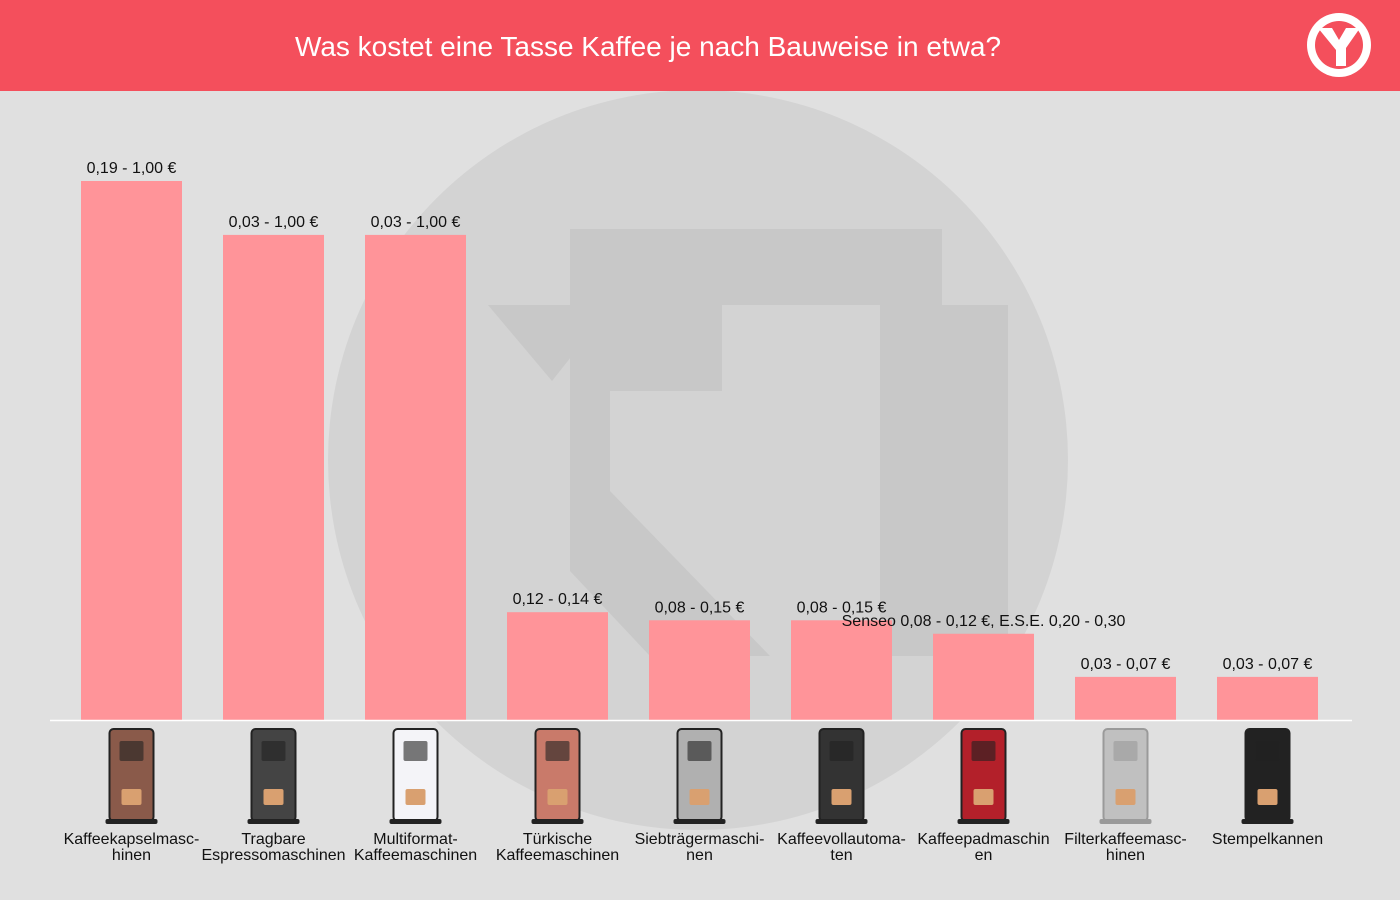 This screenshot has width=1400, height=900. What do you see at coordinates (1125, 839) in the screenshot?
I see `category-label-7-0: Filterkaffeemasc-` at bounding box center [1125, 839].